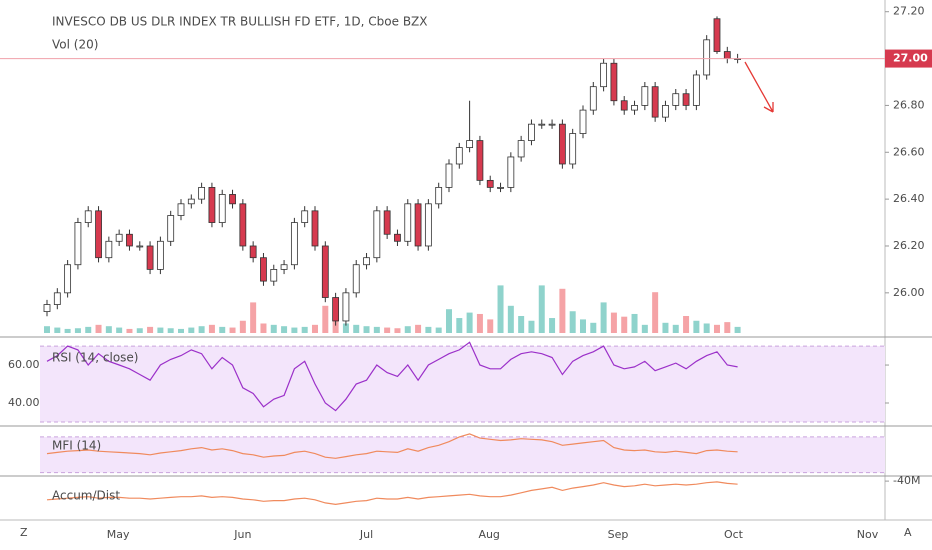 The height and width of the screenshot is (550, 932). I want to click on y-tick-label: -40M, so click(906, 480).